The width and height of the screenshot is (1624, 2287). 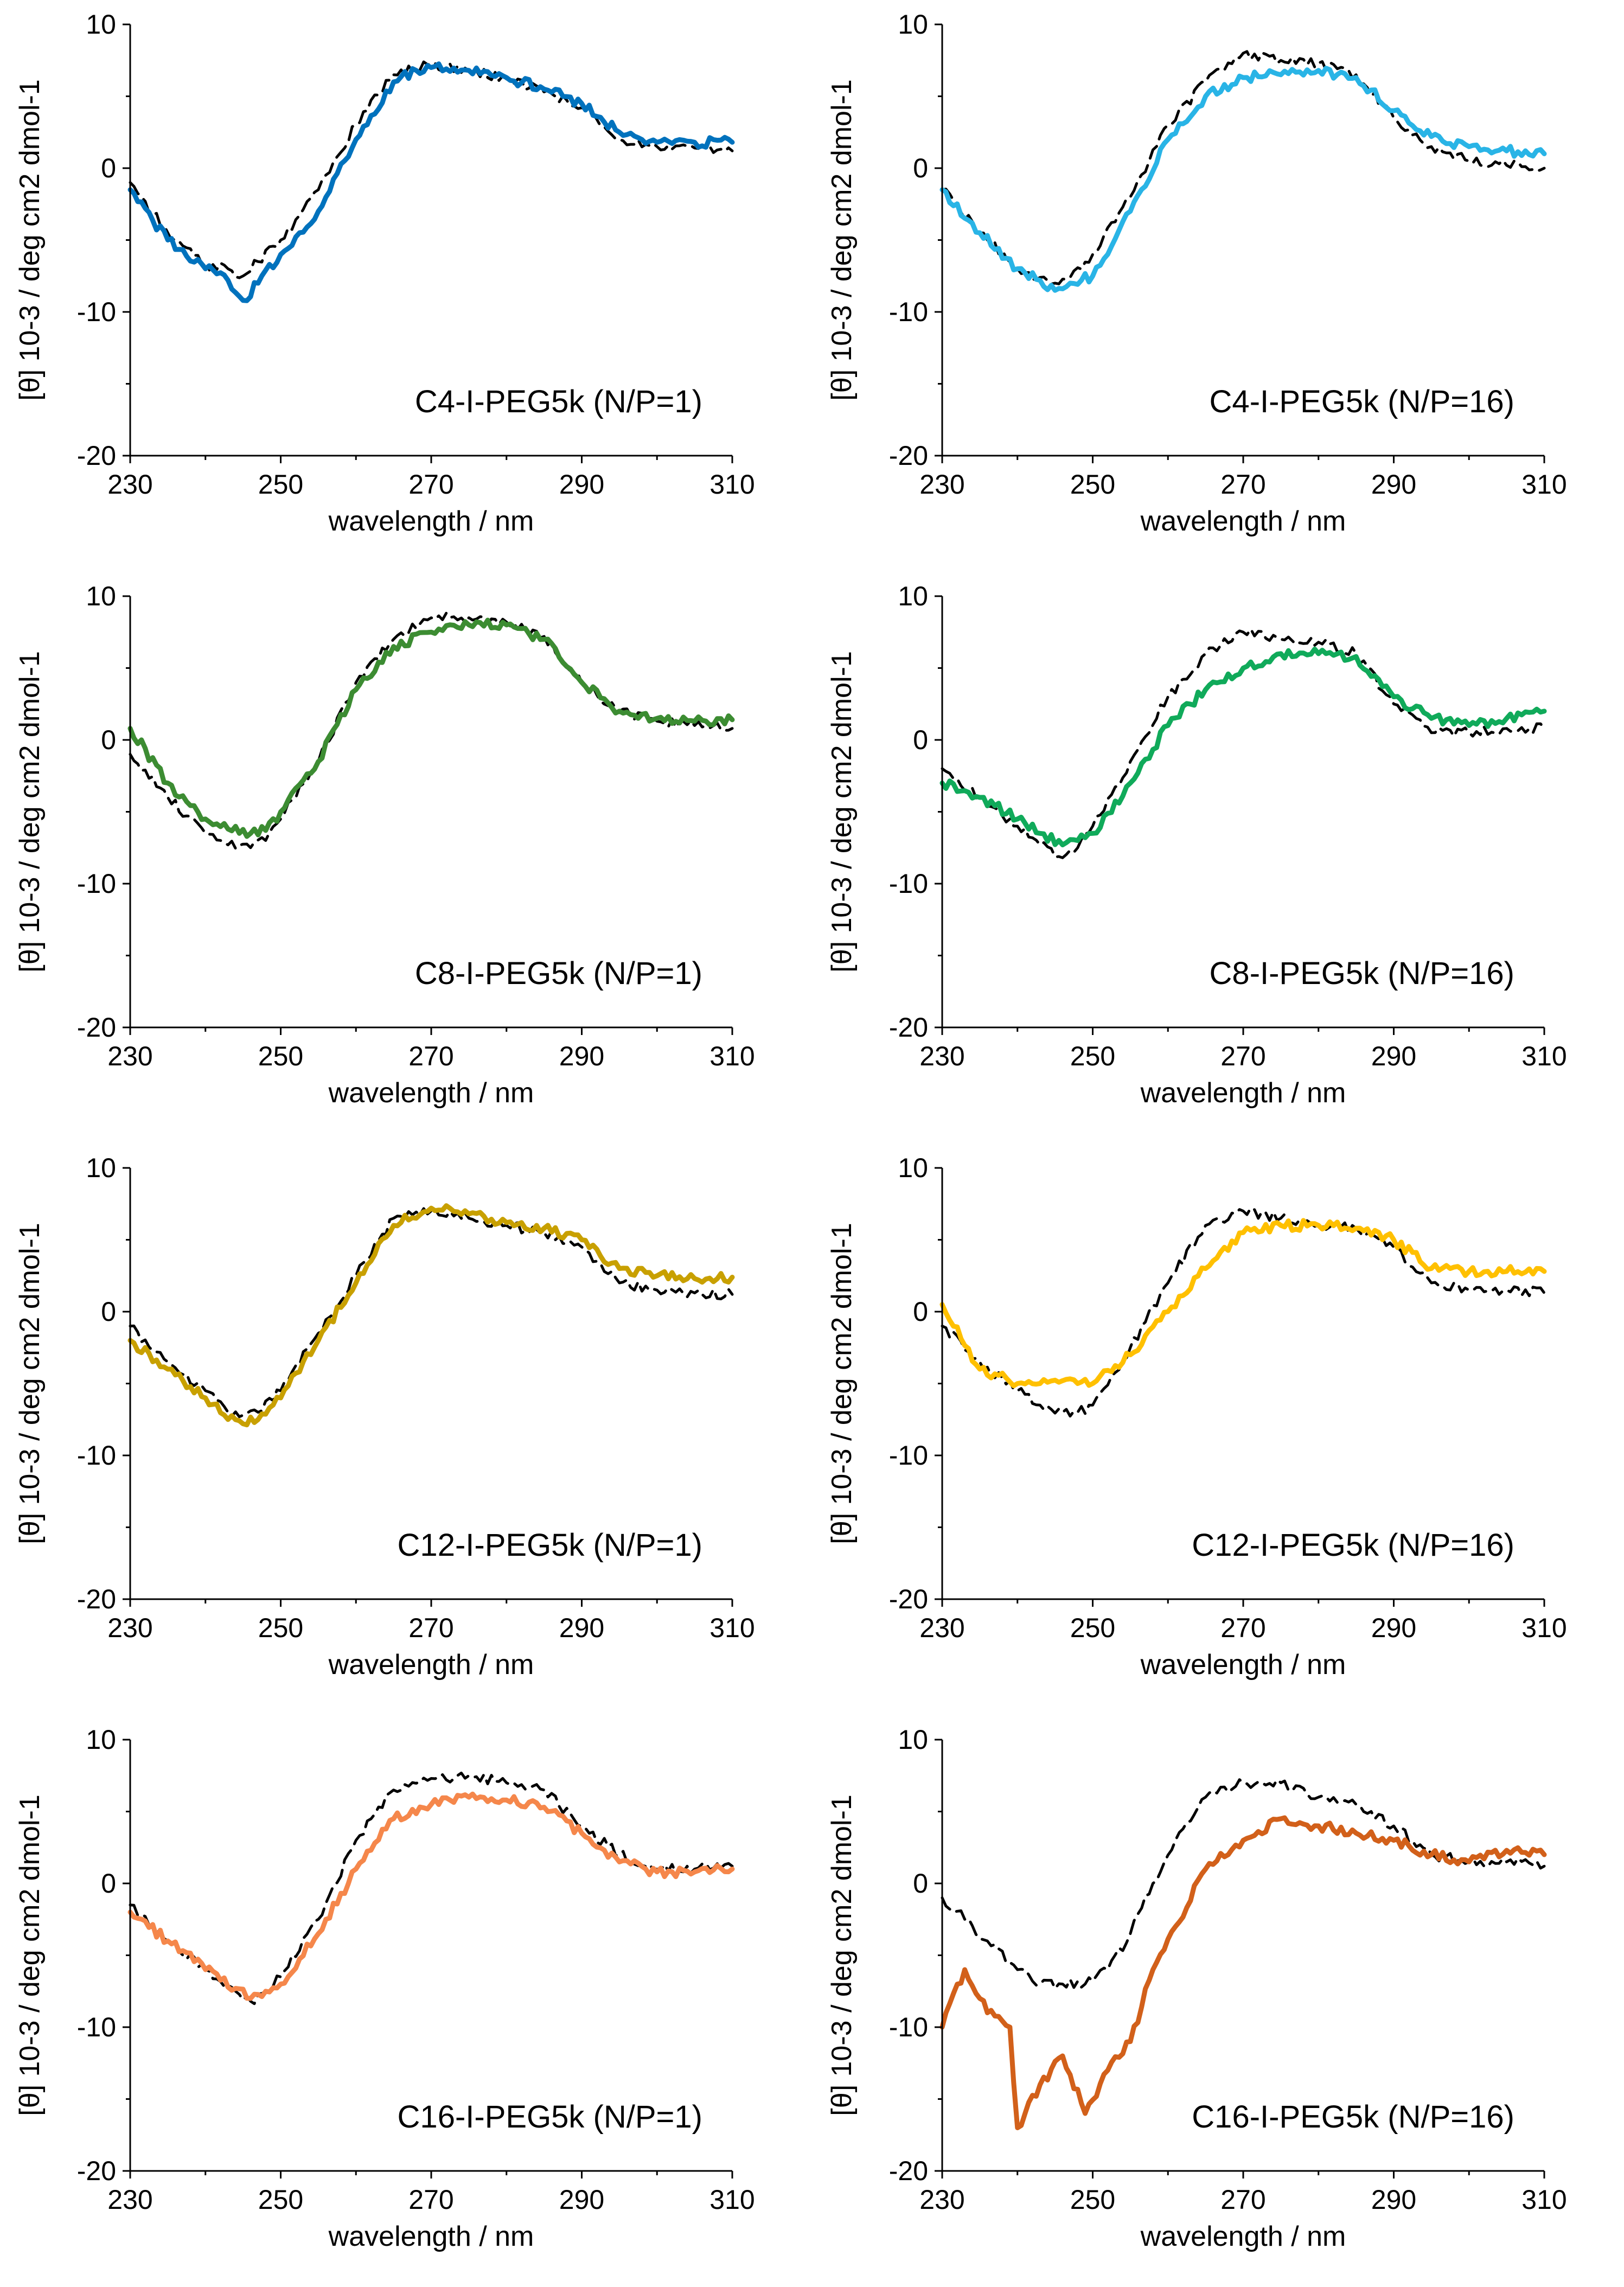 What do you see at coordinates (558, 401) in the screenshot?
I see `panel-label: C4-I-PEG5k (N/P=1)` at bounding box center [558, 401].